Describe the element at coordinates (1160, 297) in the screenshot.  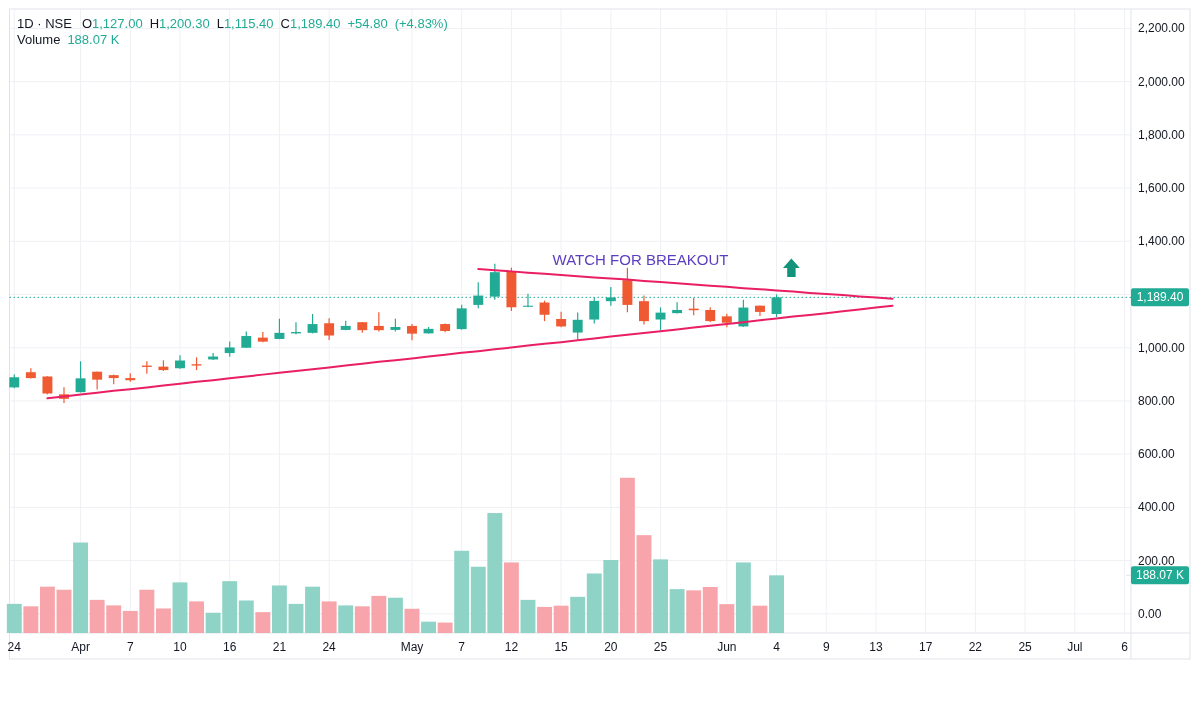
I see `ref-line-label: 1,189.40` at that location.